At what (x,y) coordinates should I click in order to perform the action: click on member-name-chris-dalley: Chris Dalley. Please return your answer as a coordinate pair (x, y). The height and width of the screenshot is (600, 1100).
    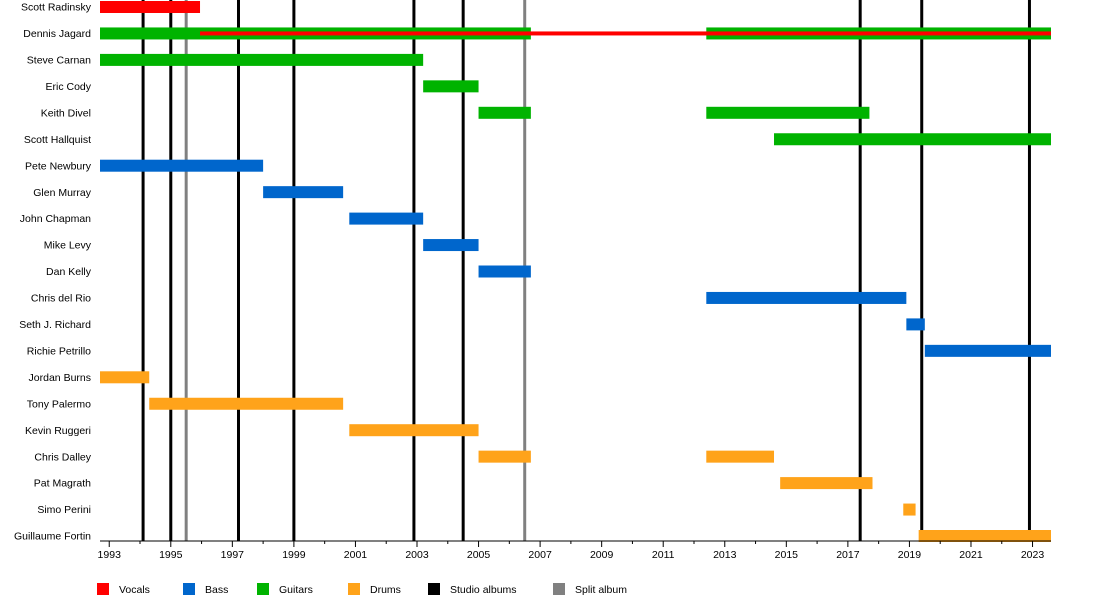
    Looking at the image, I should click on (62, 457).